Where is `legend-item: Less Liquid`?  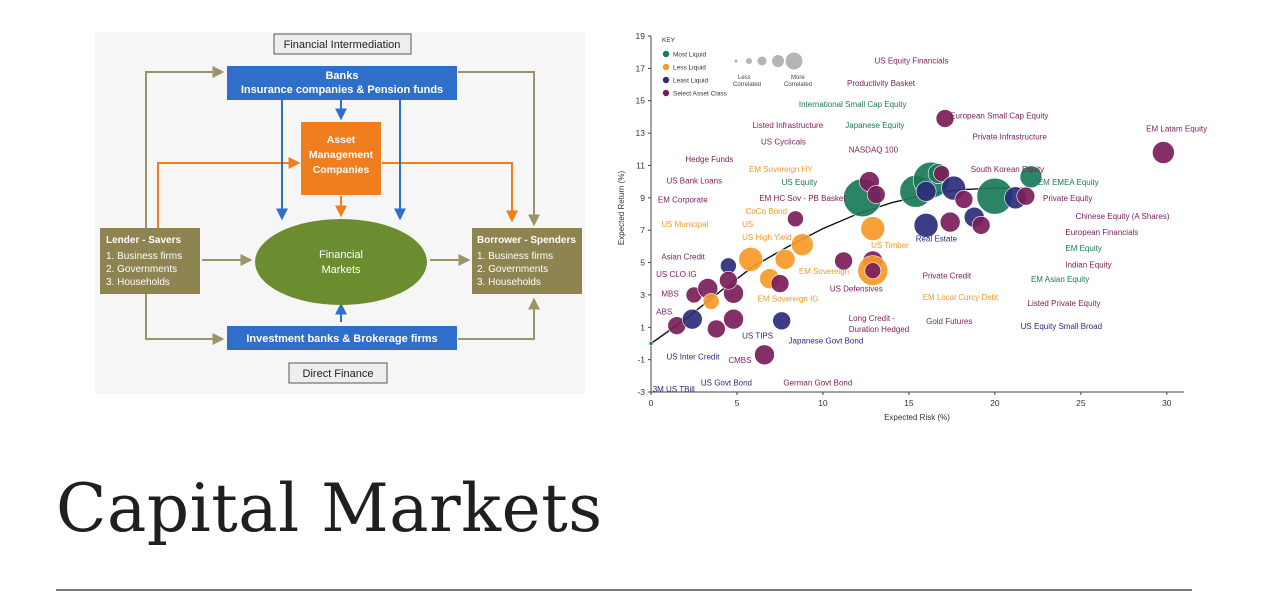
legend-item: Less Liquid is located at coordinates (689, 68).